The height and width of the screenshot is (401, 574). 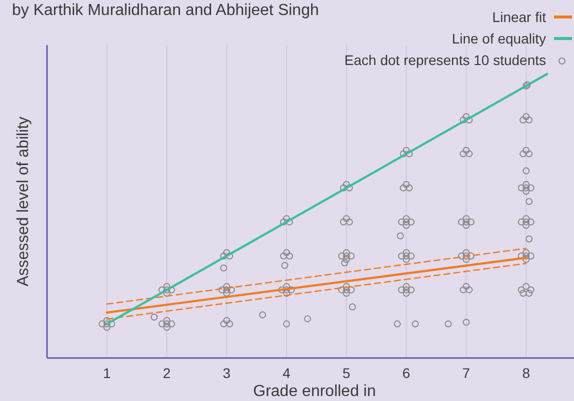 What do you see at coordinates (499, 38) in the screenshot?
I see `legend-label: Line of equality` at bounding box center [499, 38].